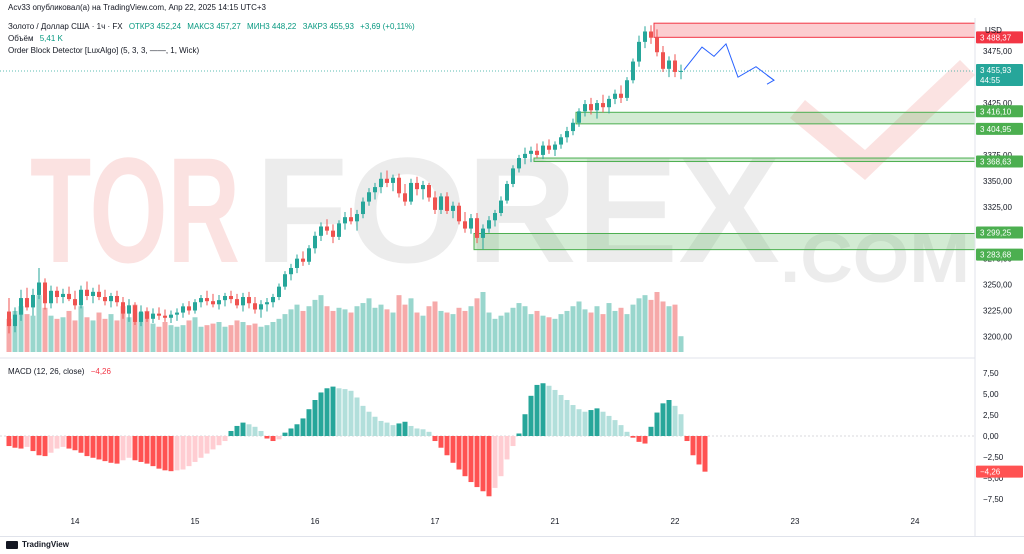 The height and width of the screenshot is (554, 1024). What do you see at coordinates (495, 521) in the screenshot?
I see `time-axis: 14 15 16 17 21 22 23 24` at bounding box center [495, 521].